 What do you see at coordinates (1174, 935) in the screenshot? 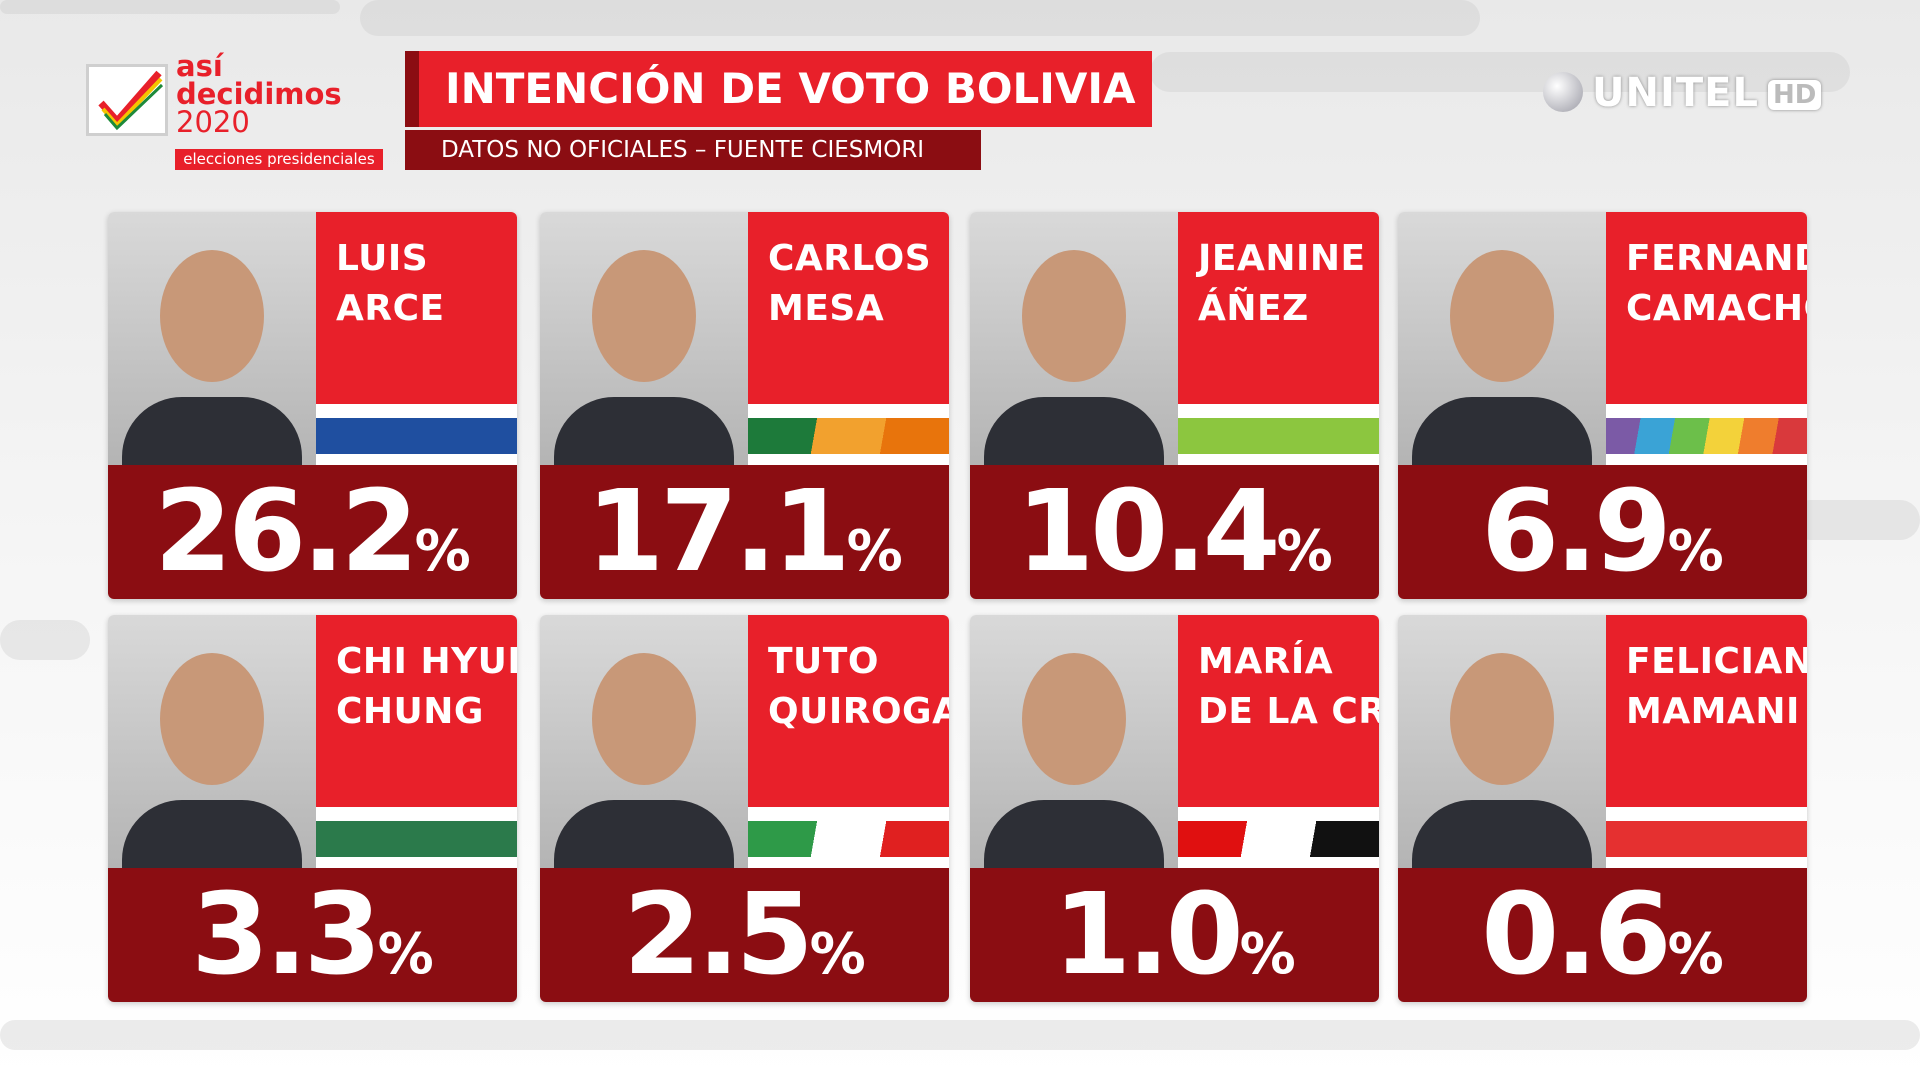
I see `vote-percent: 1.0%` at bounding box center [1174, 935].